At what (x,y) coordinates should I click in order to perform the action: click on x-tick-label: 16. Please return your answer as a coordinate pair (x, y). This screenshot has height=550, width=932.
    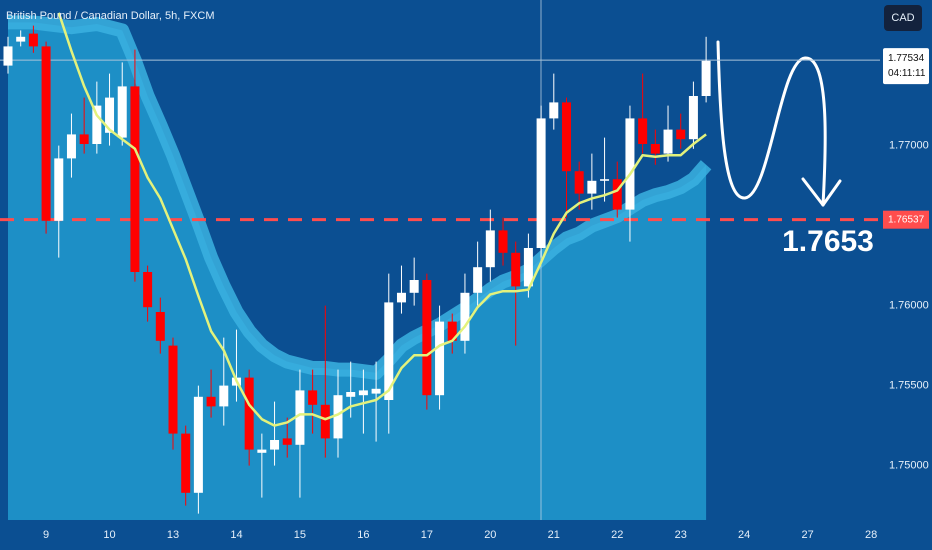
    Looking at the image, I should click on (363, 535).